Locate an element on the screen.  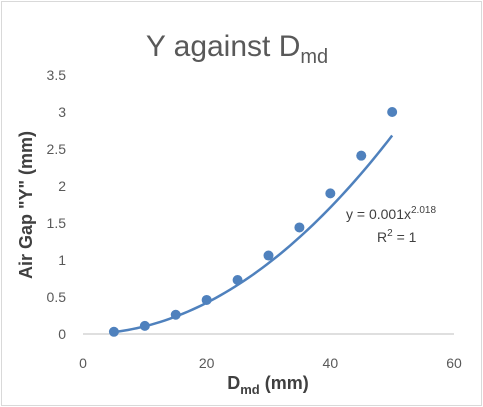
y-tick-label: 2.5 is located at coordinates (57, 149).